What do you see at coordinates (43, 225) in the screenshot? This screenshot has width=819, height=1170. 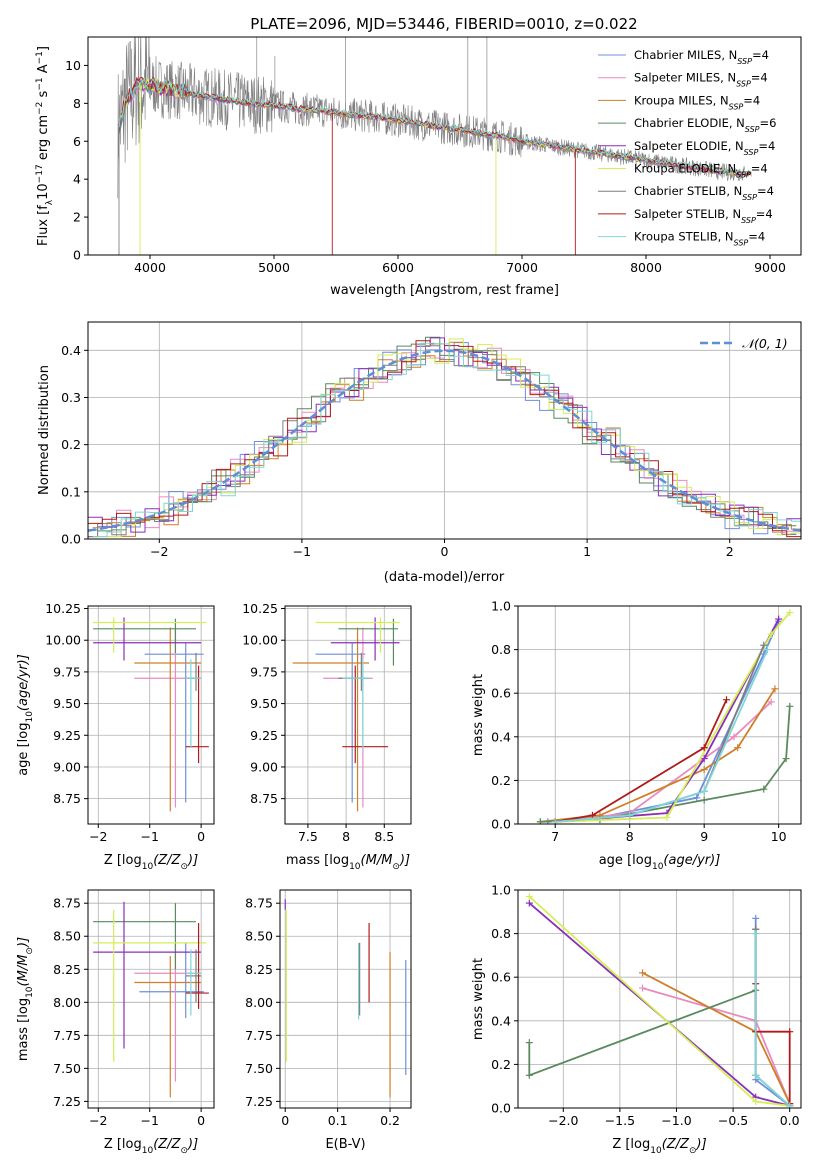 I see `label-part: Flux [f` at bounding box center [43, 225].